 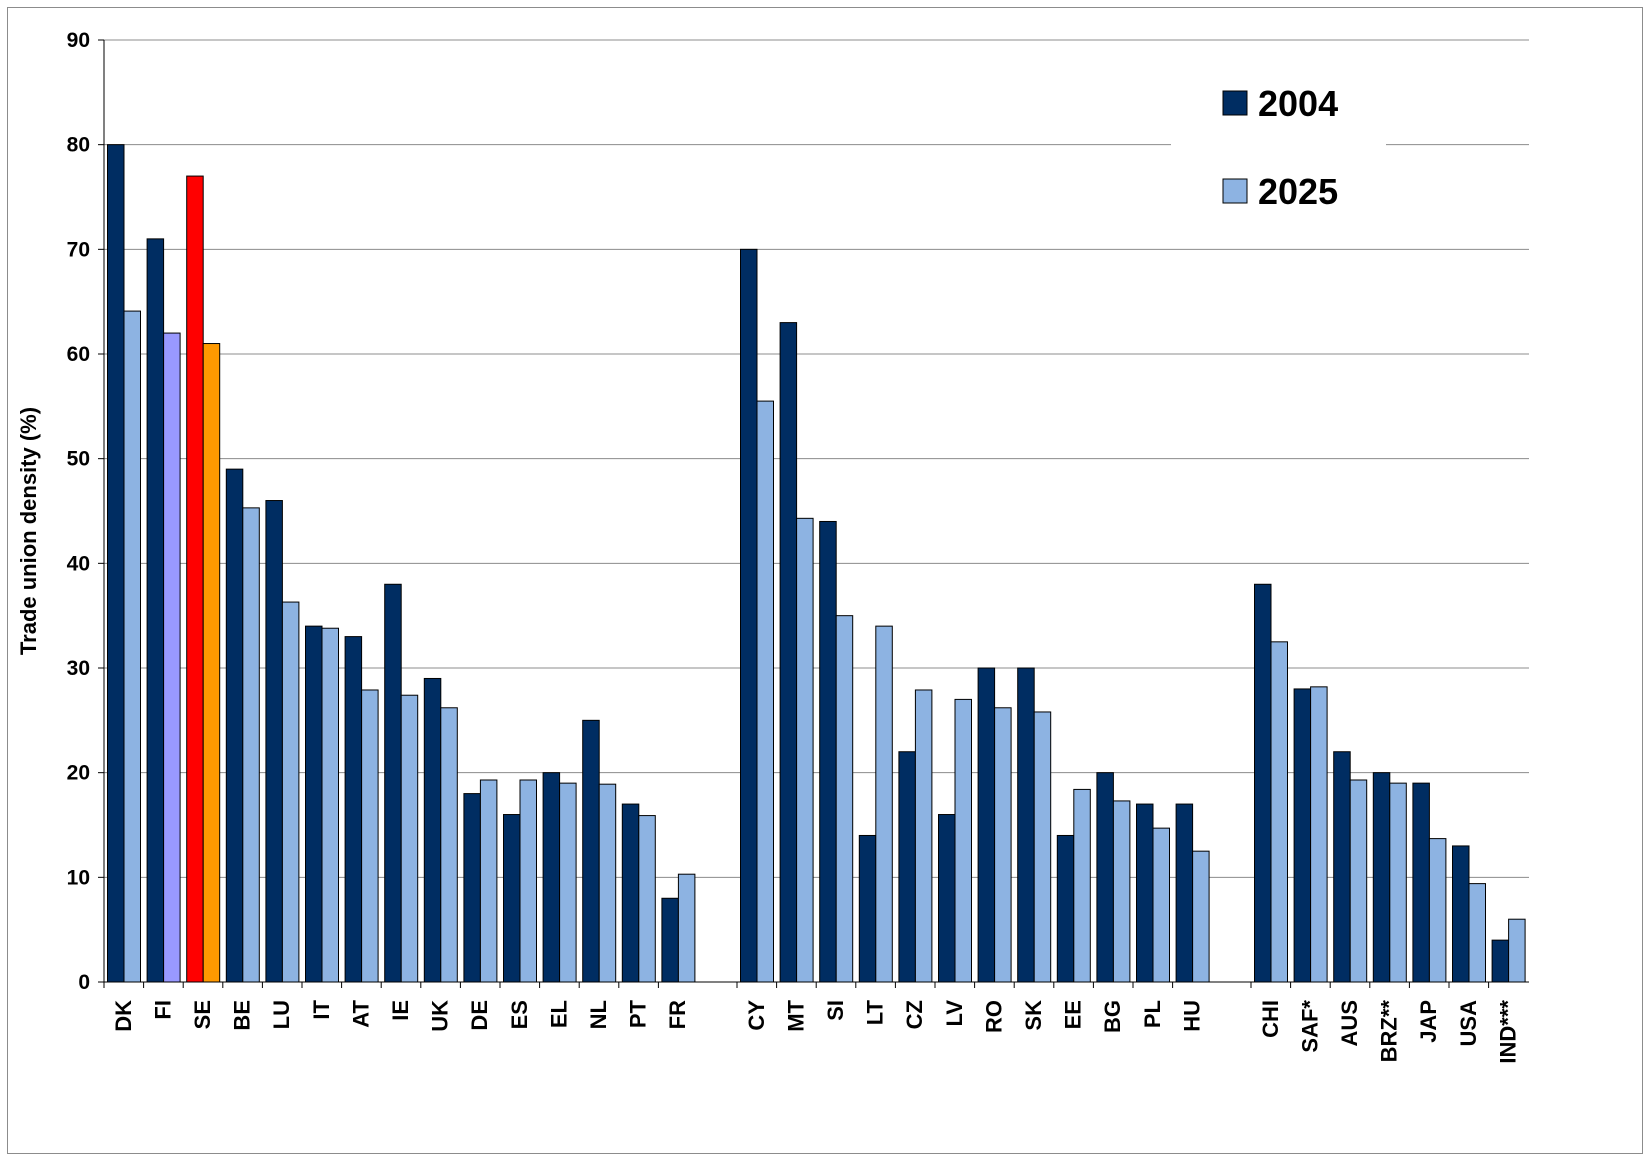 What do you see at coordinates (835, 1010) in the screenshot?
I see `category-label: SI` at bounding box center [835, 1010].